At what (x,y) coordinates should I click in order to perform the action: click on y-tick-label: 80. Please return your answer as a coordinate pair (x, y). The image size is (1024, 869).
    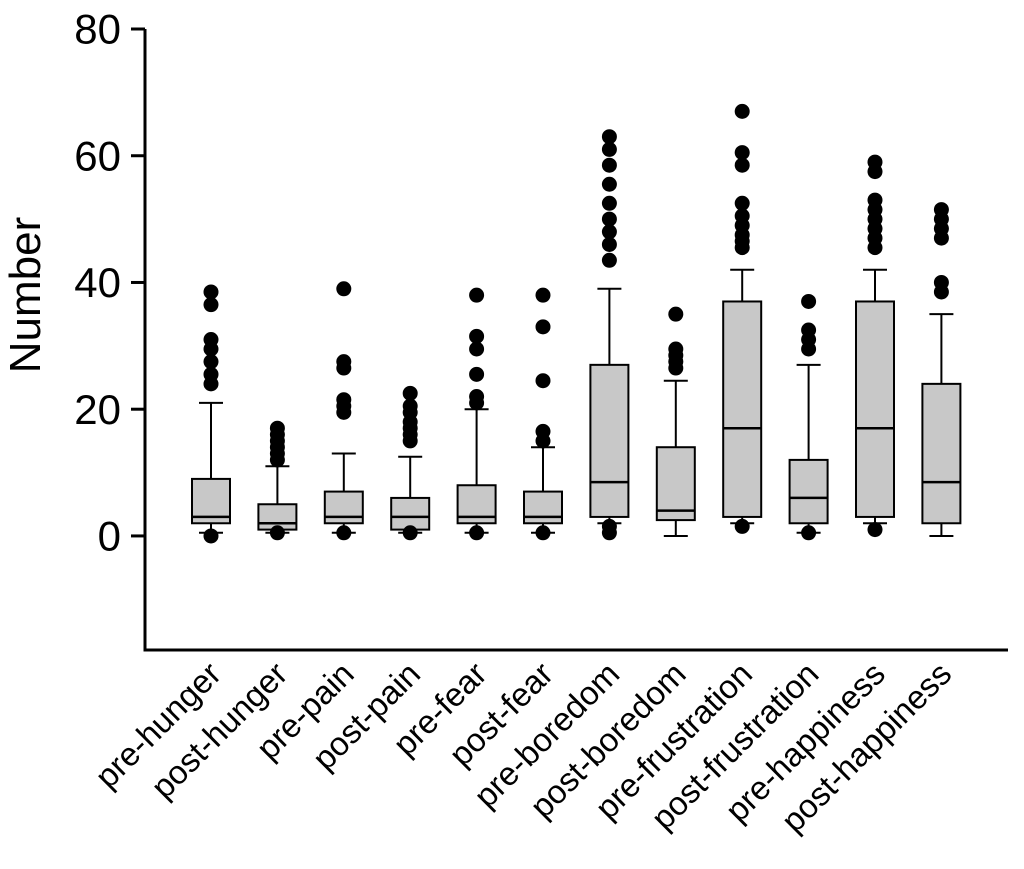
    Looking at the image, I should click on (97, 29).